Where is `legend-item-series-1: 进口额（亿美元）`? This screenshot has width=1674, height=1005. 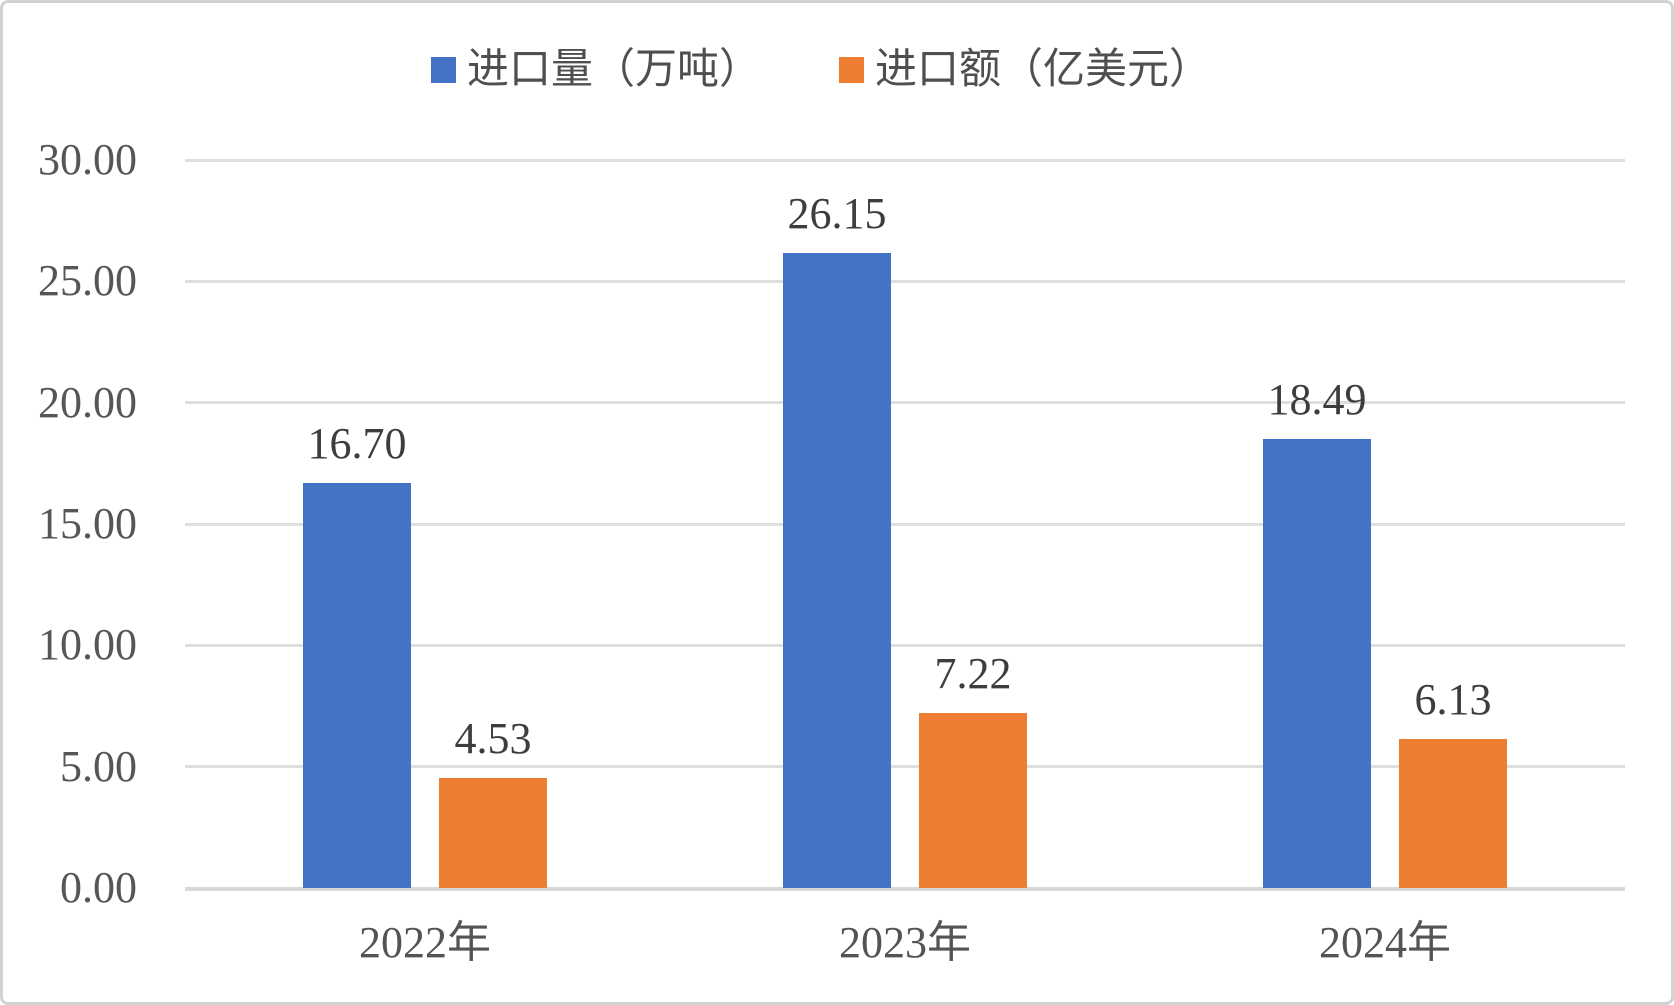 legend-item-series-1: 进口额（亿美元） is located at coordinates (1025, 70).